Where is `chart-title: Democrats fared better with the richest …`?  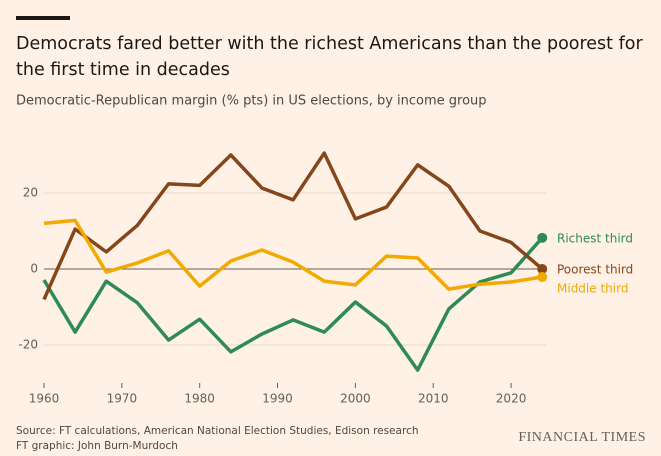 chart-title: Democrats fared better with the richest … is located at coordinates (329, 57).